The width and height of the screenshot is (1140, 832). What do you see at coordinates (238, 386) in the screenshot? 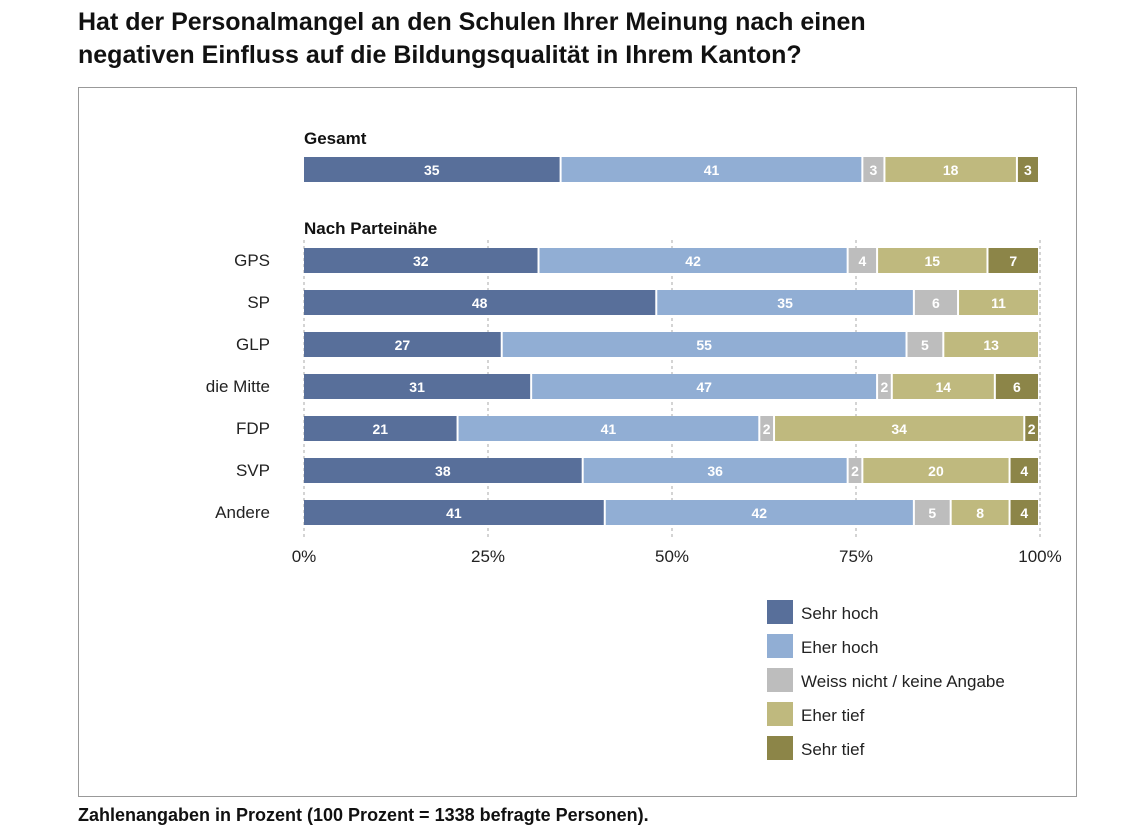
I see `row-label: die Mitte` at bounding box center [238, 386].